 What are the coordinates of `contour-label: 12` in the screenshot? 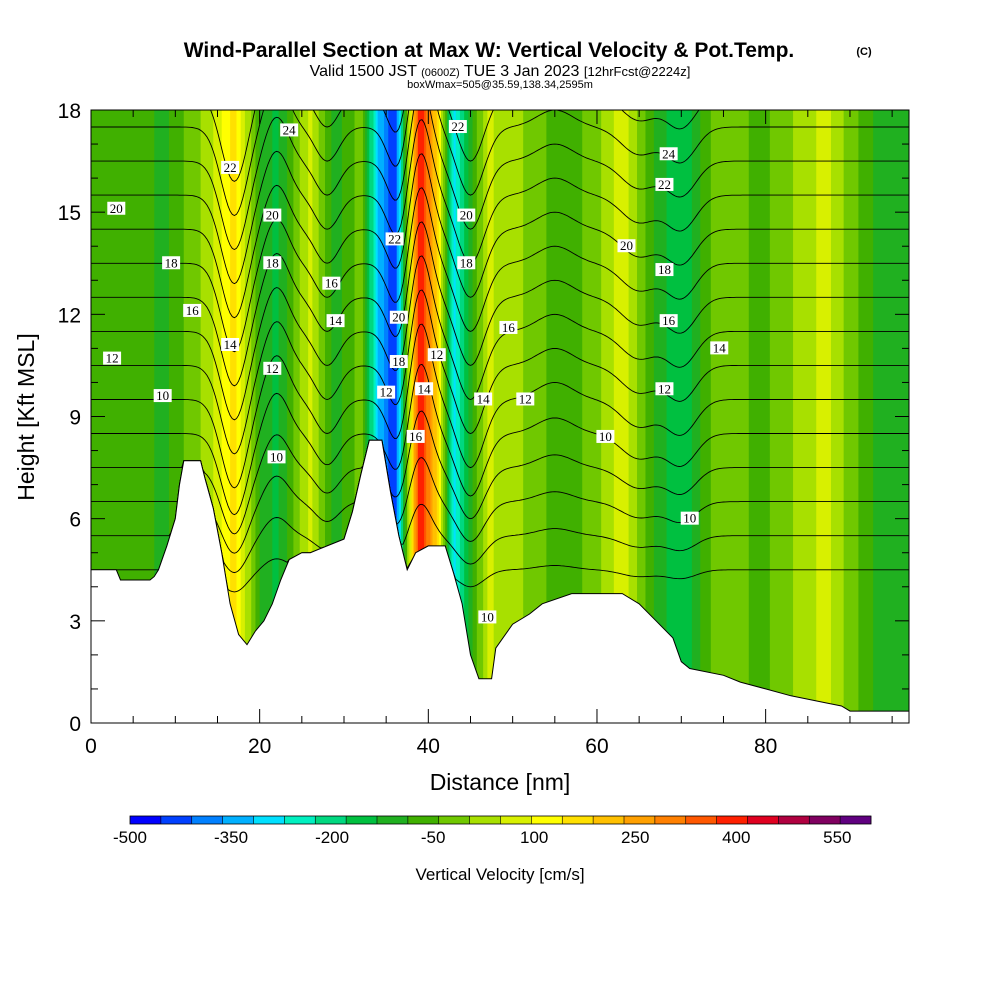 It's located at (436, 354).